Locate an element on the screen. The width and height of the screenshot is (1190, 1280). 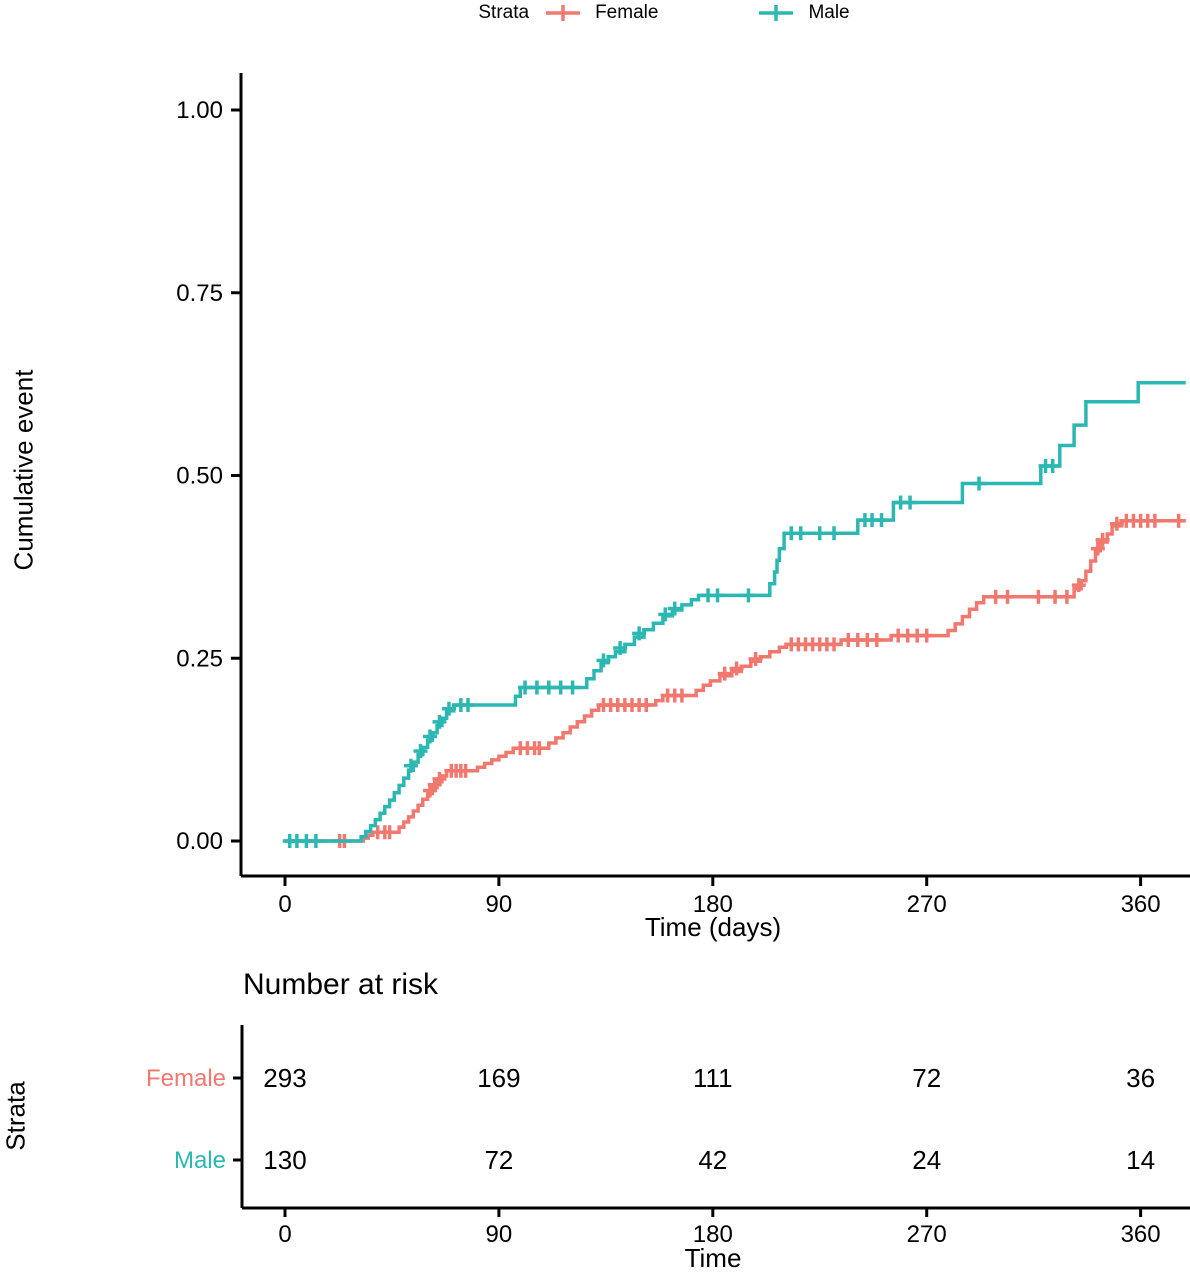
x-tick-label: 0 is located at coordinates (284, 904).